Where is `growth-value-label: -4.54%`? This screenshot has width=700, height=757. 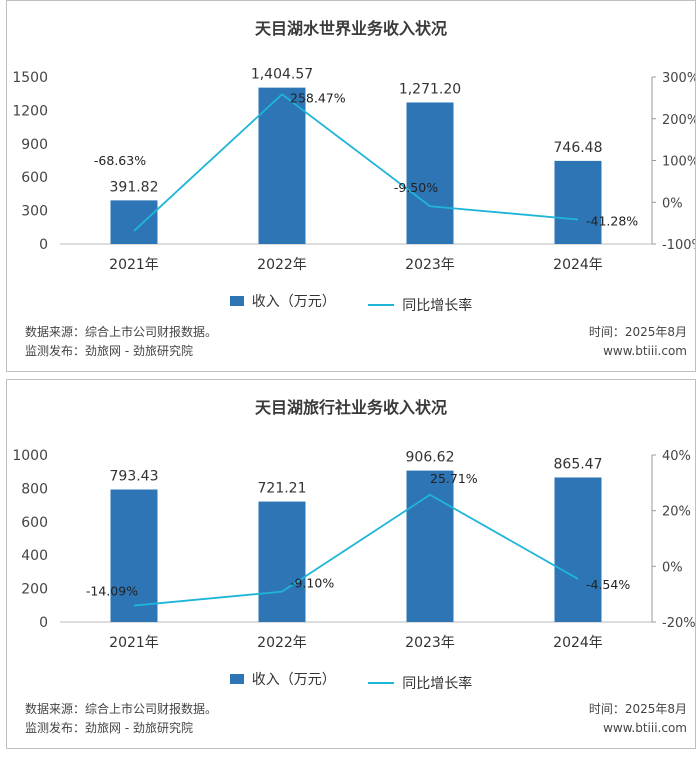
growth-value-label: -4.54% is located at coordinates (608, 584).